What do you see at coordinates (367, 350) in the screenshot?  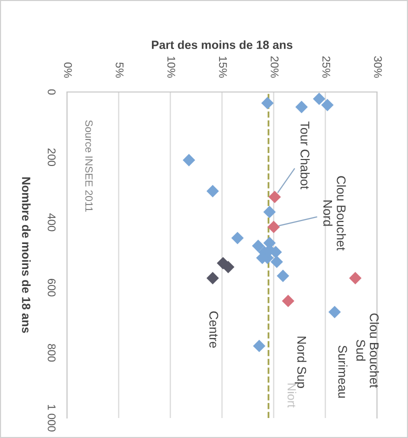 I see `annotation: Clou Bouchet Sud` at bounding box center [367, 350].